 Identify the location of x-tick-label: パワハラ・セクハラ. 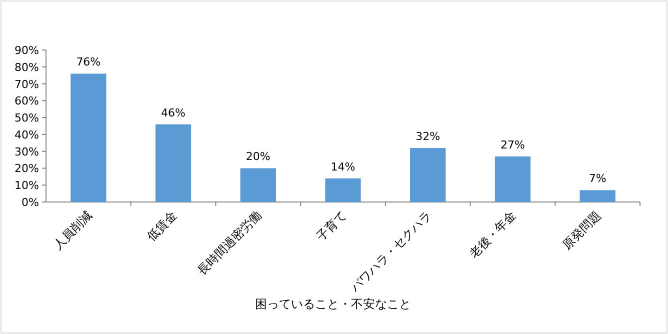
(390, 252).